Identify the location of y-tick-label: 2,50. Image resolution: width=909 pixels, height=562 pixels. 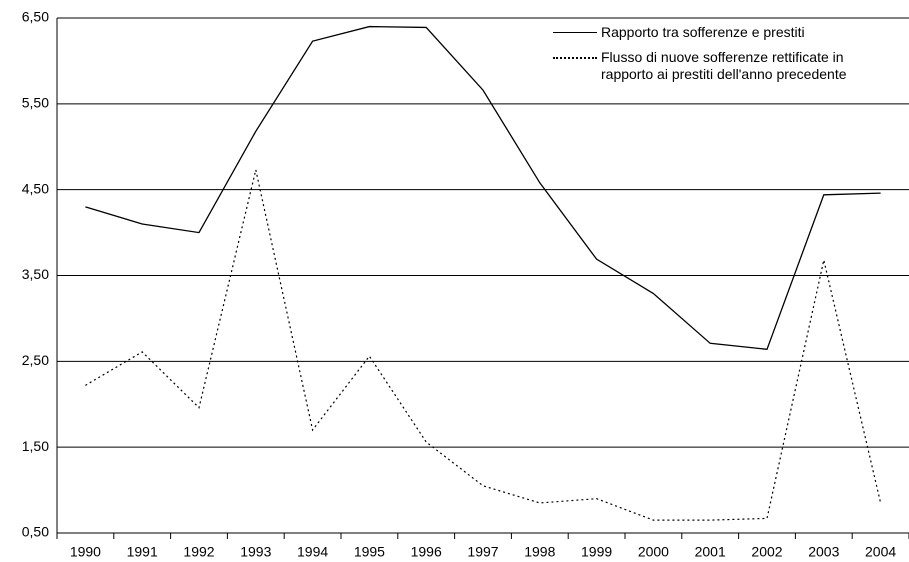
(35, 360).